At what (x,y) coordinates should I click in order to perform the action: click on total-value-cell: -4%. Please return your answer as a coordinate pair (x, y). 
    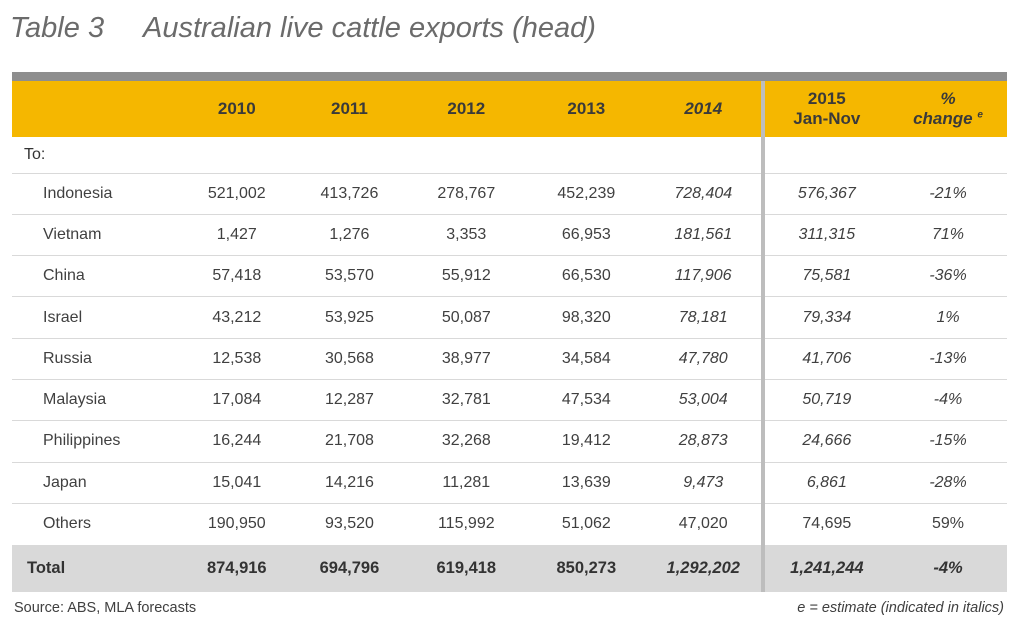
    Looking at the image, I should click on (948, 567).